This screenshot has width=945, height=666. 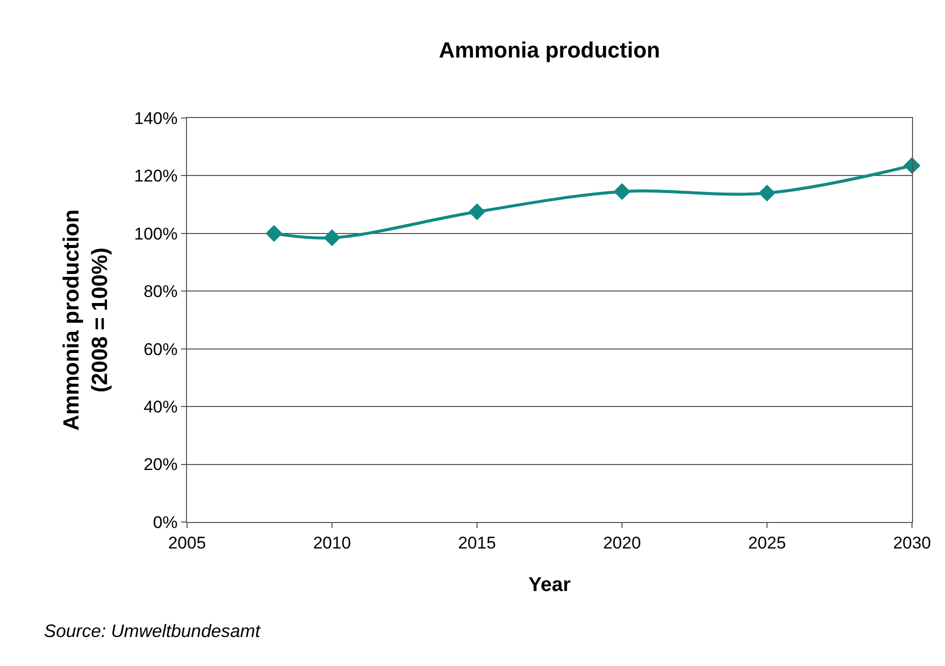 I want to click on y-axis-title: Ammonia production (2008 = 100%), so click(x=85, y=320).